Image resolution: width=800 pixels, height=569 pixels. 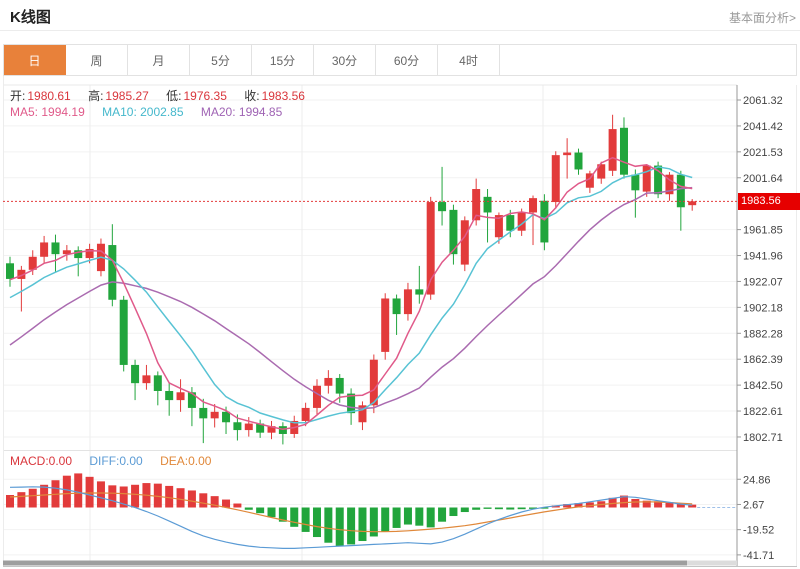 What do you see at coordinates (63, 112) in the screenshot?
I see `ma5-value: 1994.19` at bounding box center [63, 112].